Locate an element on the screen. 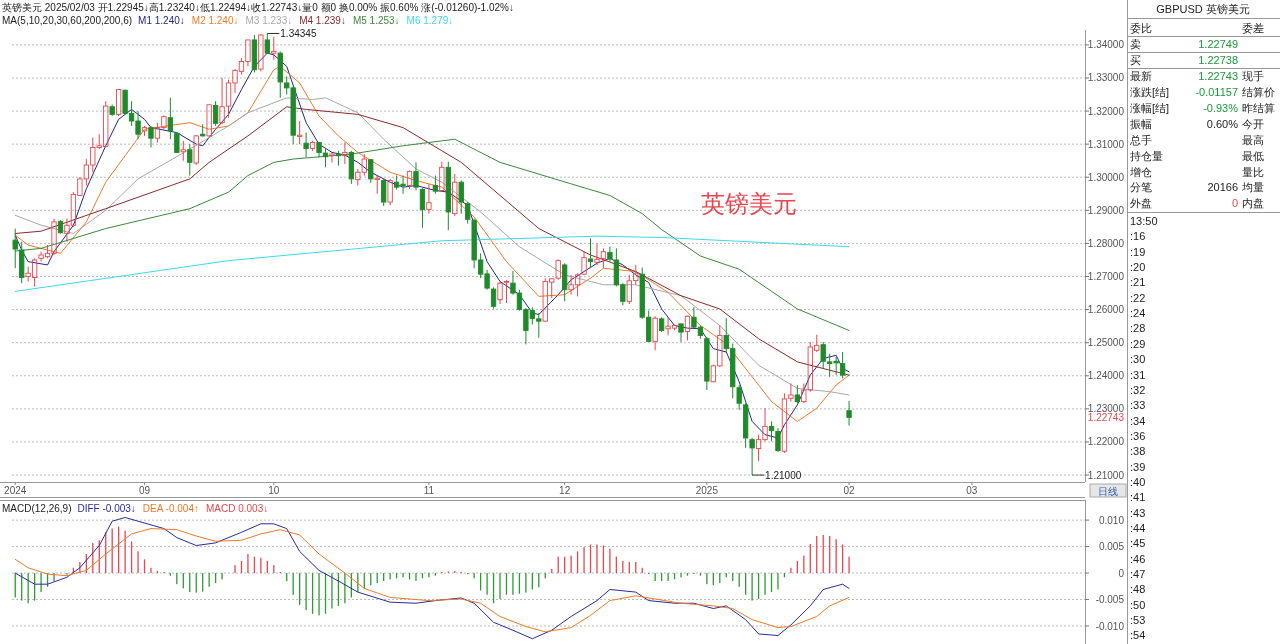 The height and width of the screenshot is (644, 1280). text: 振幅 is located at coordinates (1141, 124).